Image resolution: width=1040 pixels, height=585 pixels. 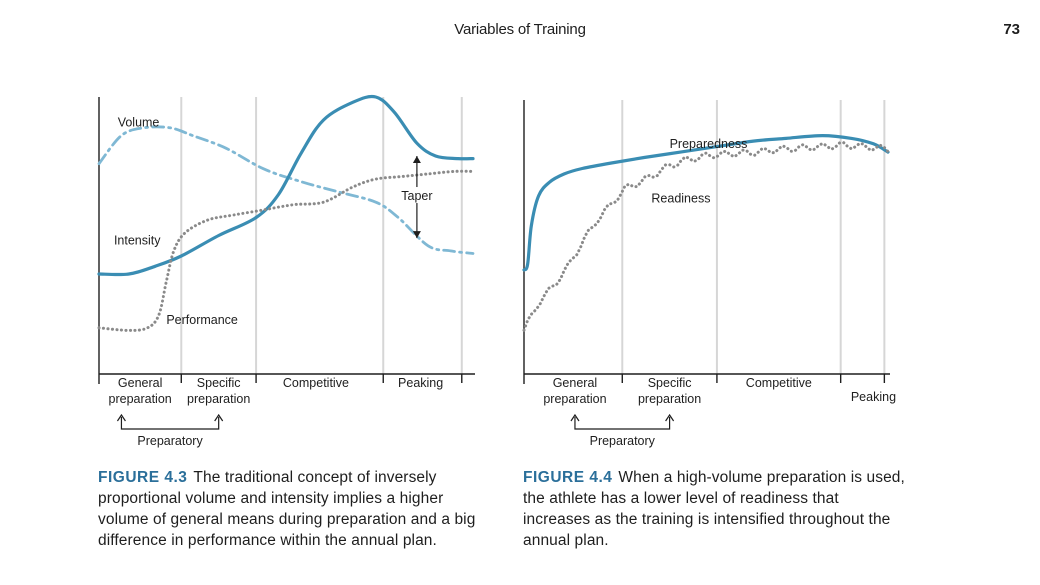 What do you see at coordinates (709, 144) in the screenshot?
I see `preparedness-series-label: Preparedness` at bounding box center [709, 144].